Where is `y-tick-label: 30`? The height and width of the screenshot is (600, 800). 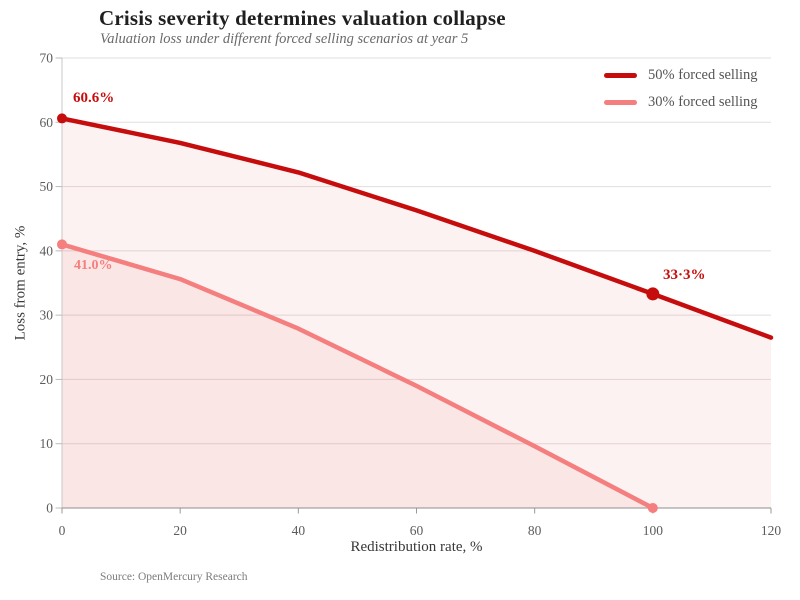
y-tick-label: 30 is located at coordinates (47, 315).